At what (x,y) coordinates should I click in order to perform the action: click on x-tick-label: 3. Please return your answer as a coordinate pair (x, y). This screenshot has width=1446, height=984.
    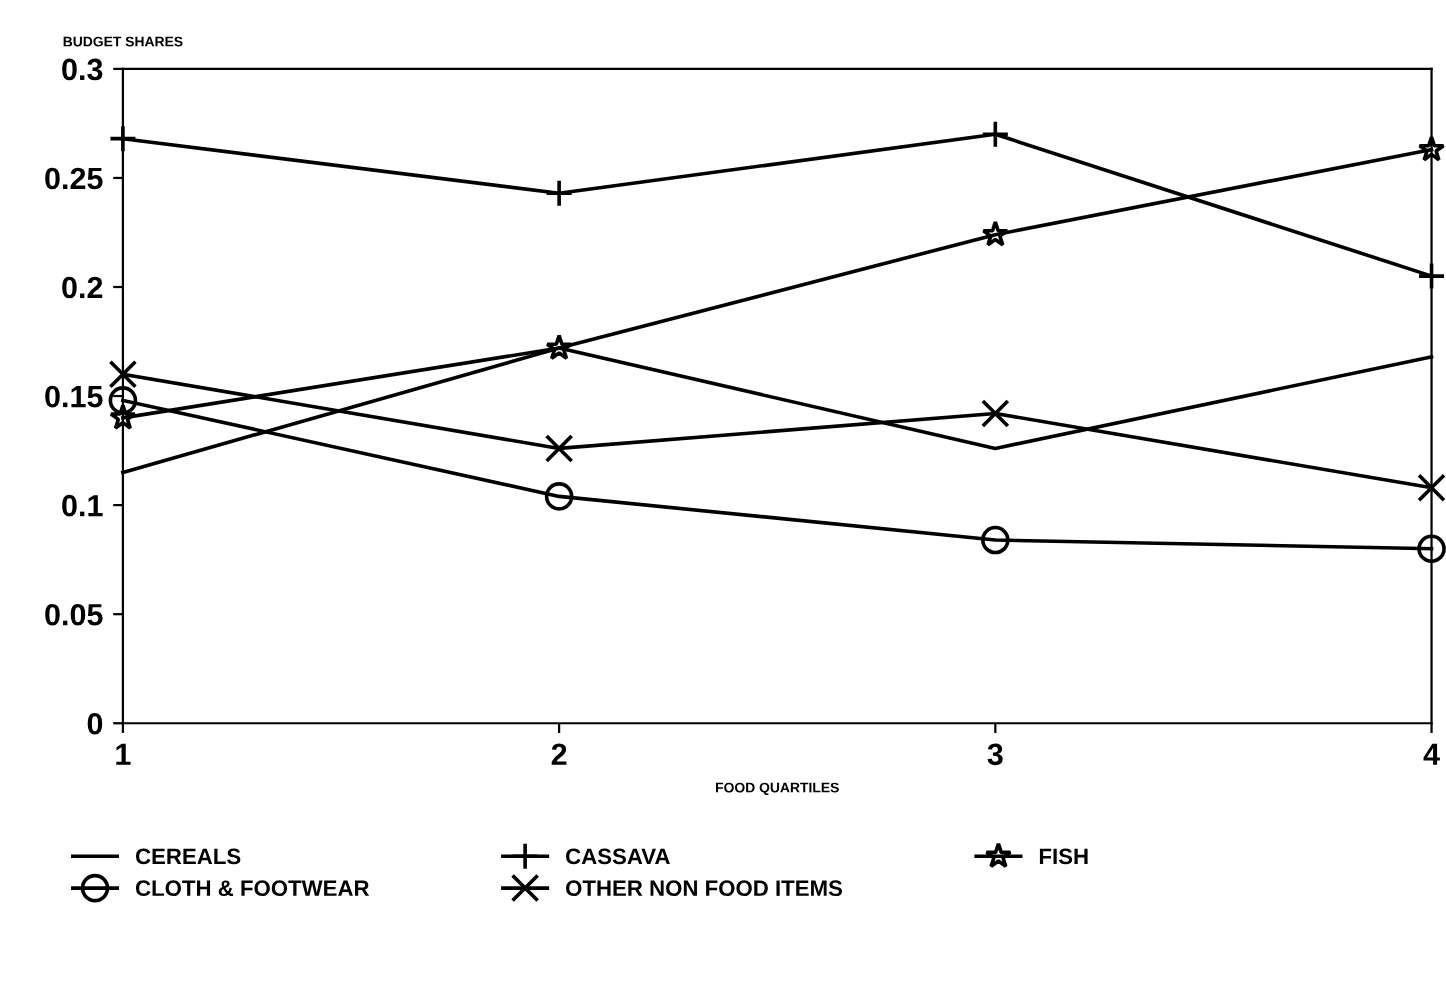
    Looking at the image, I should click on (995, 754).